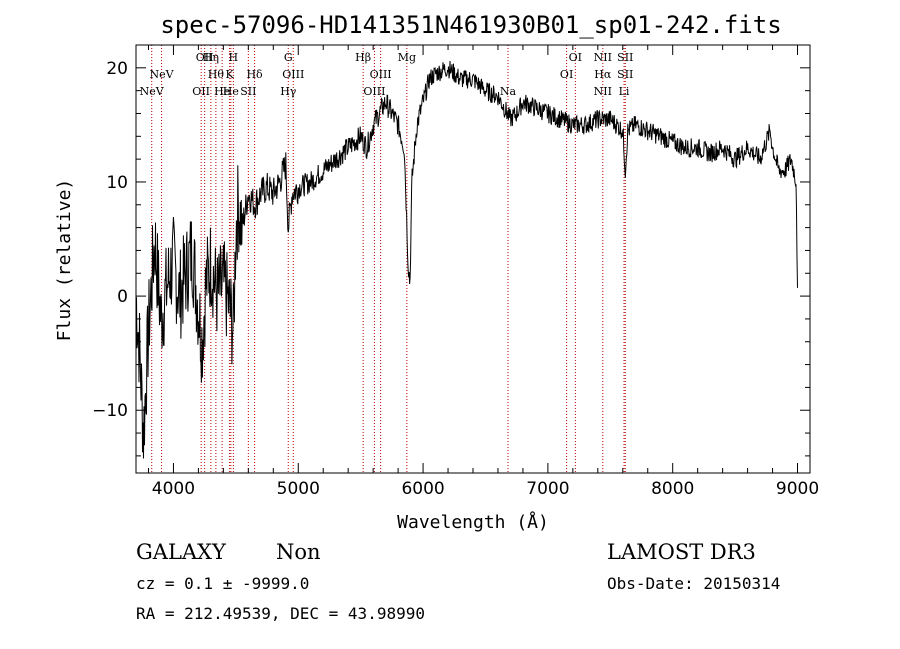  What do you see at coordinates (211, 57) in the screenshot?
I see `emission-line-label: Hη` at bounding box center [211, 57].